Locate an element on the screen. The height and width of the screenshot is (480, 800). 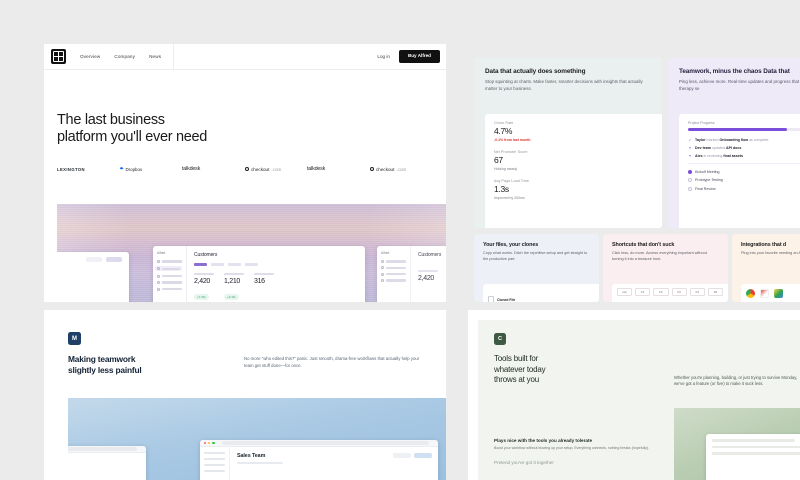
key-f5: F5 is located at coordinates (715, 292).